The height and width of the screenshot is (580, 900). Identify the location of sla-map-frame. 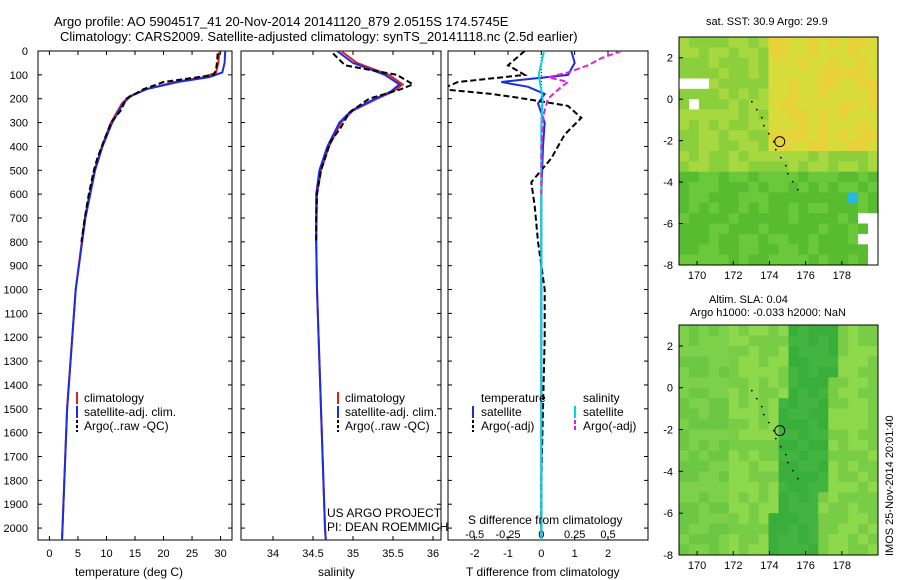
(778, 440).